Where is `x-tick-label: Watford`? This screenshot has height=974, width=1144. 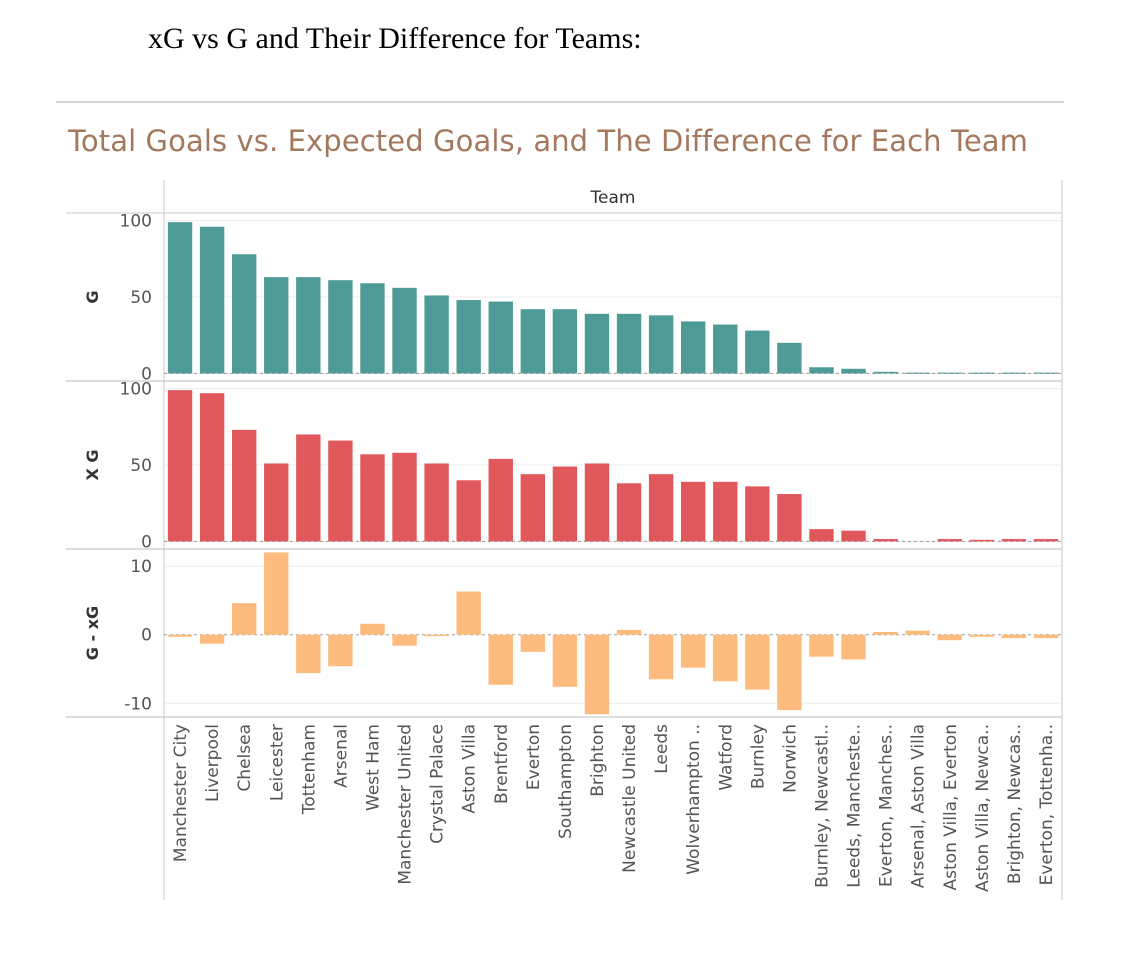
x-tick-label: Watford is located at coordinates (726, 757).